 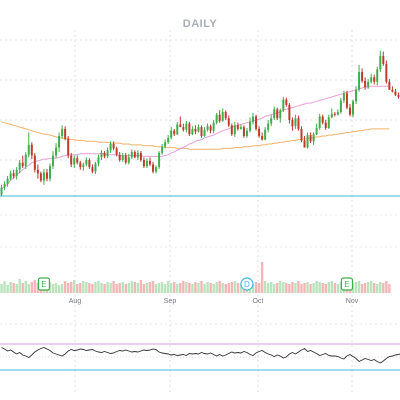 What do you see at coordinates (75, 301) in the screenshot?
I see `x-tick-label: Aug` at bounding box center [75, 301].